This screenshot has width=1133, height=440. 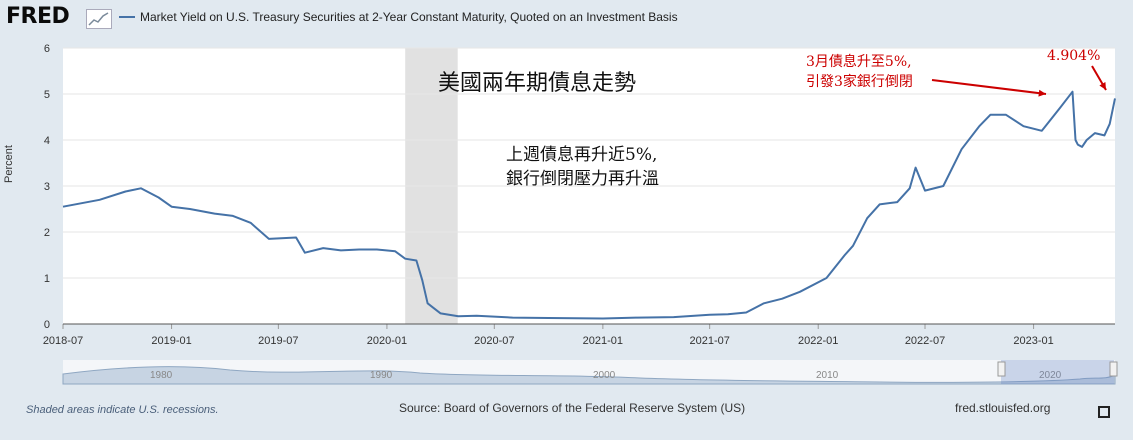 I want to click on fullscreen-icon, so click(x=1104, y=412).